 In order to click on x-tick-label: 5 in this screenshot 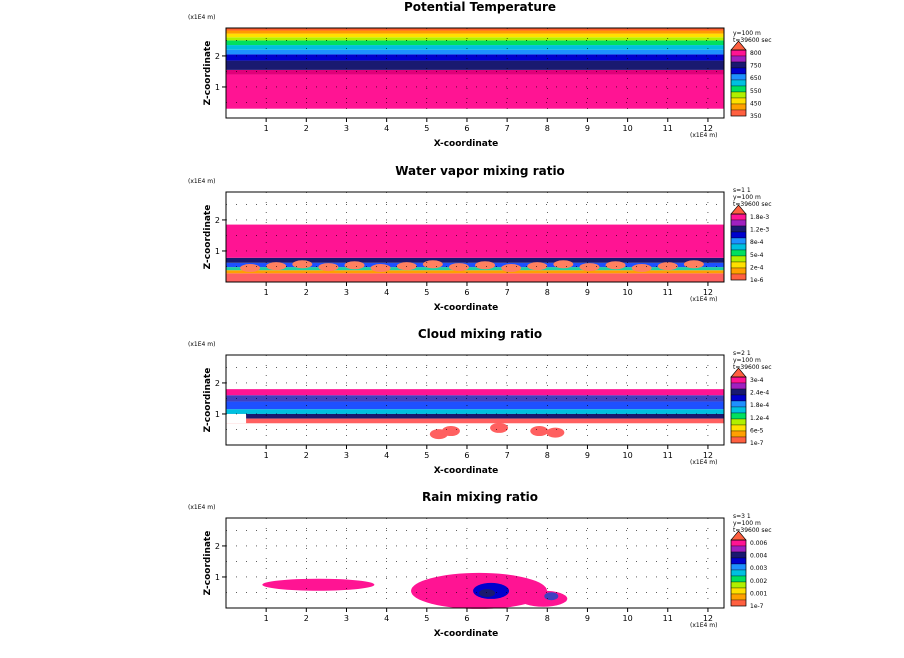, I will do `click(426, 455)`.